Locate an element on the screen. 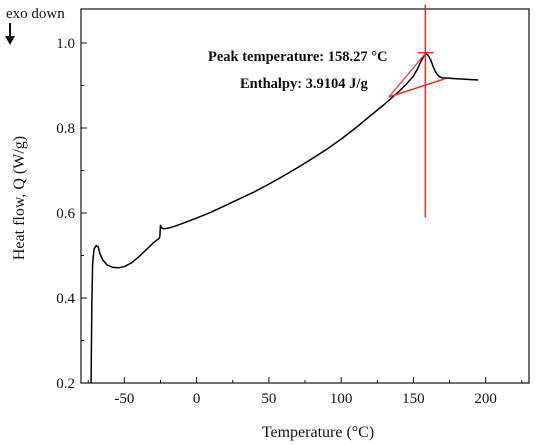 The width and height of the screenshot is (550, 445). y-tick-label: 0.6 is located at coordinates (65, 214).